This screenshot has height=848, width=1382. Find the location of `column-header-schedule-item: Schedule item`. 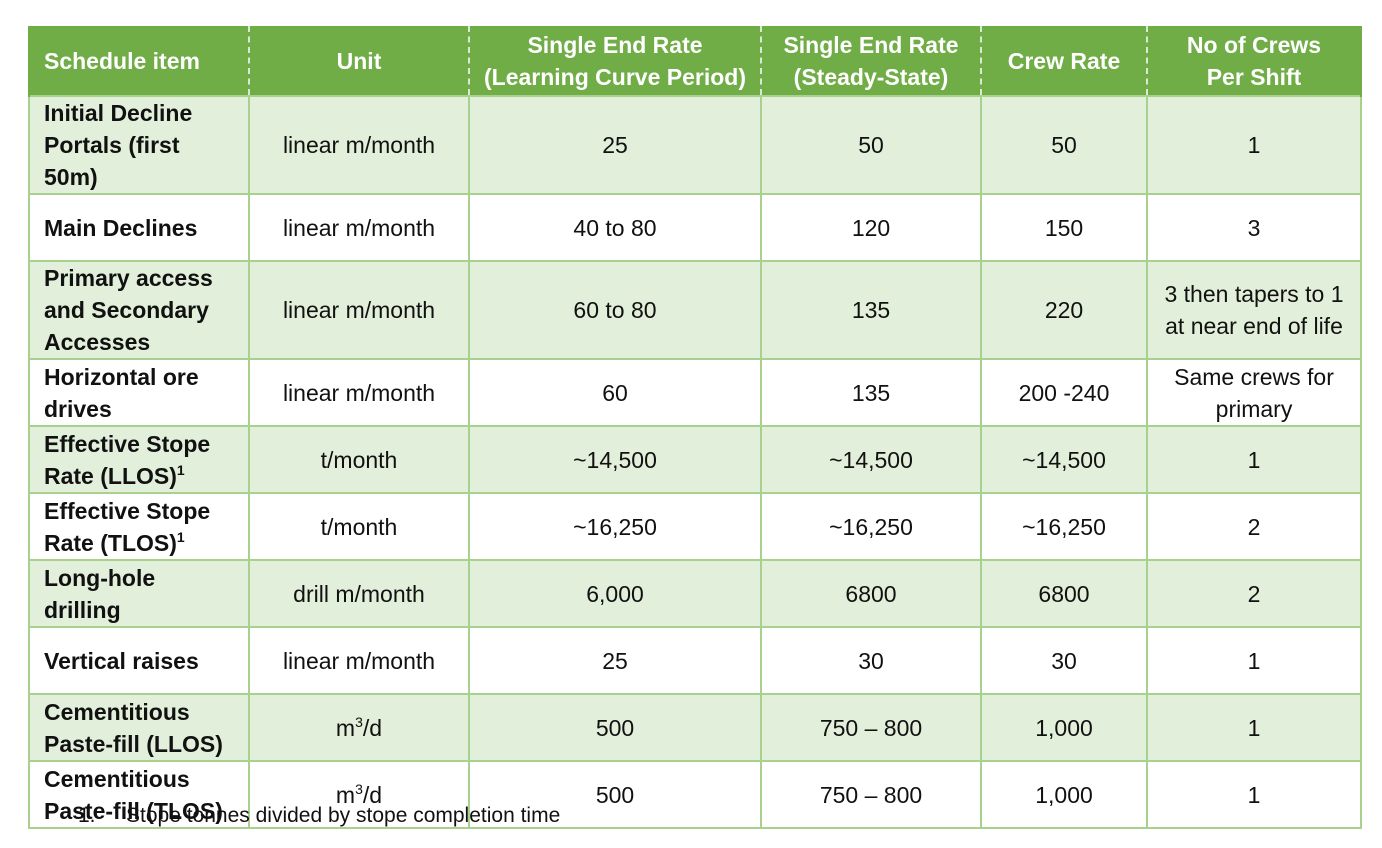

column-header-schedule-item: Schedule item is located at coordinates (139, 61).